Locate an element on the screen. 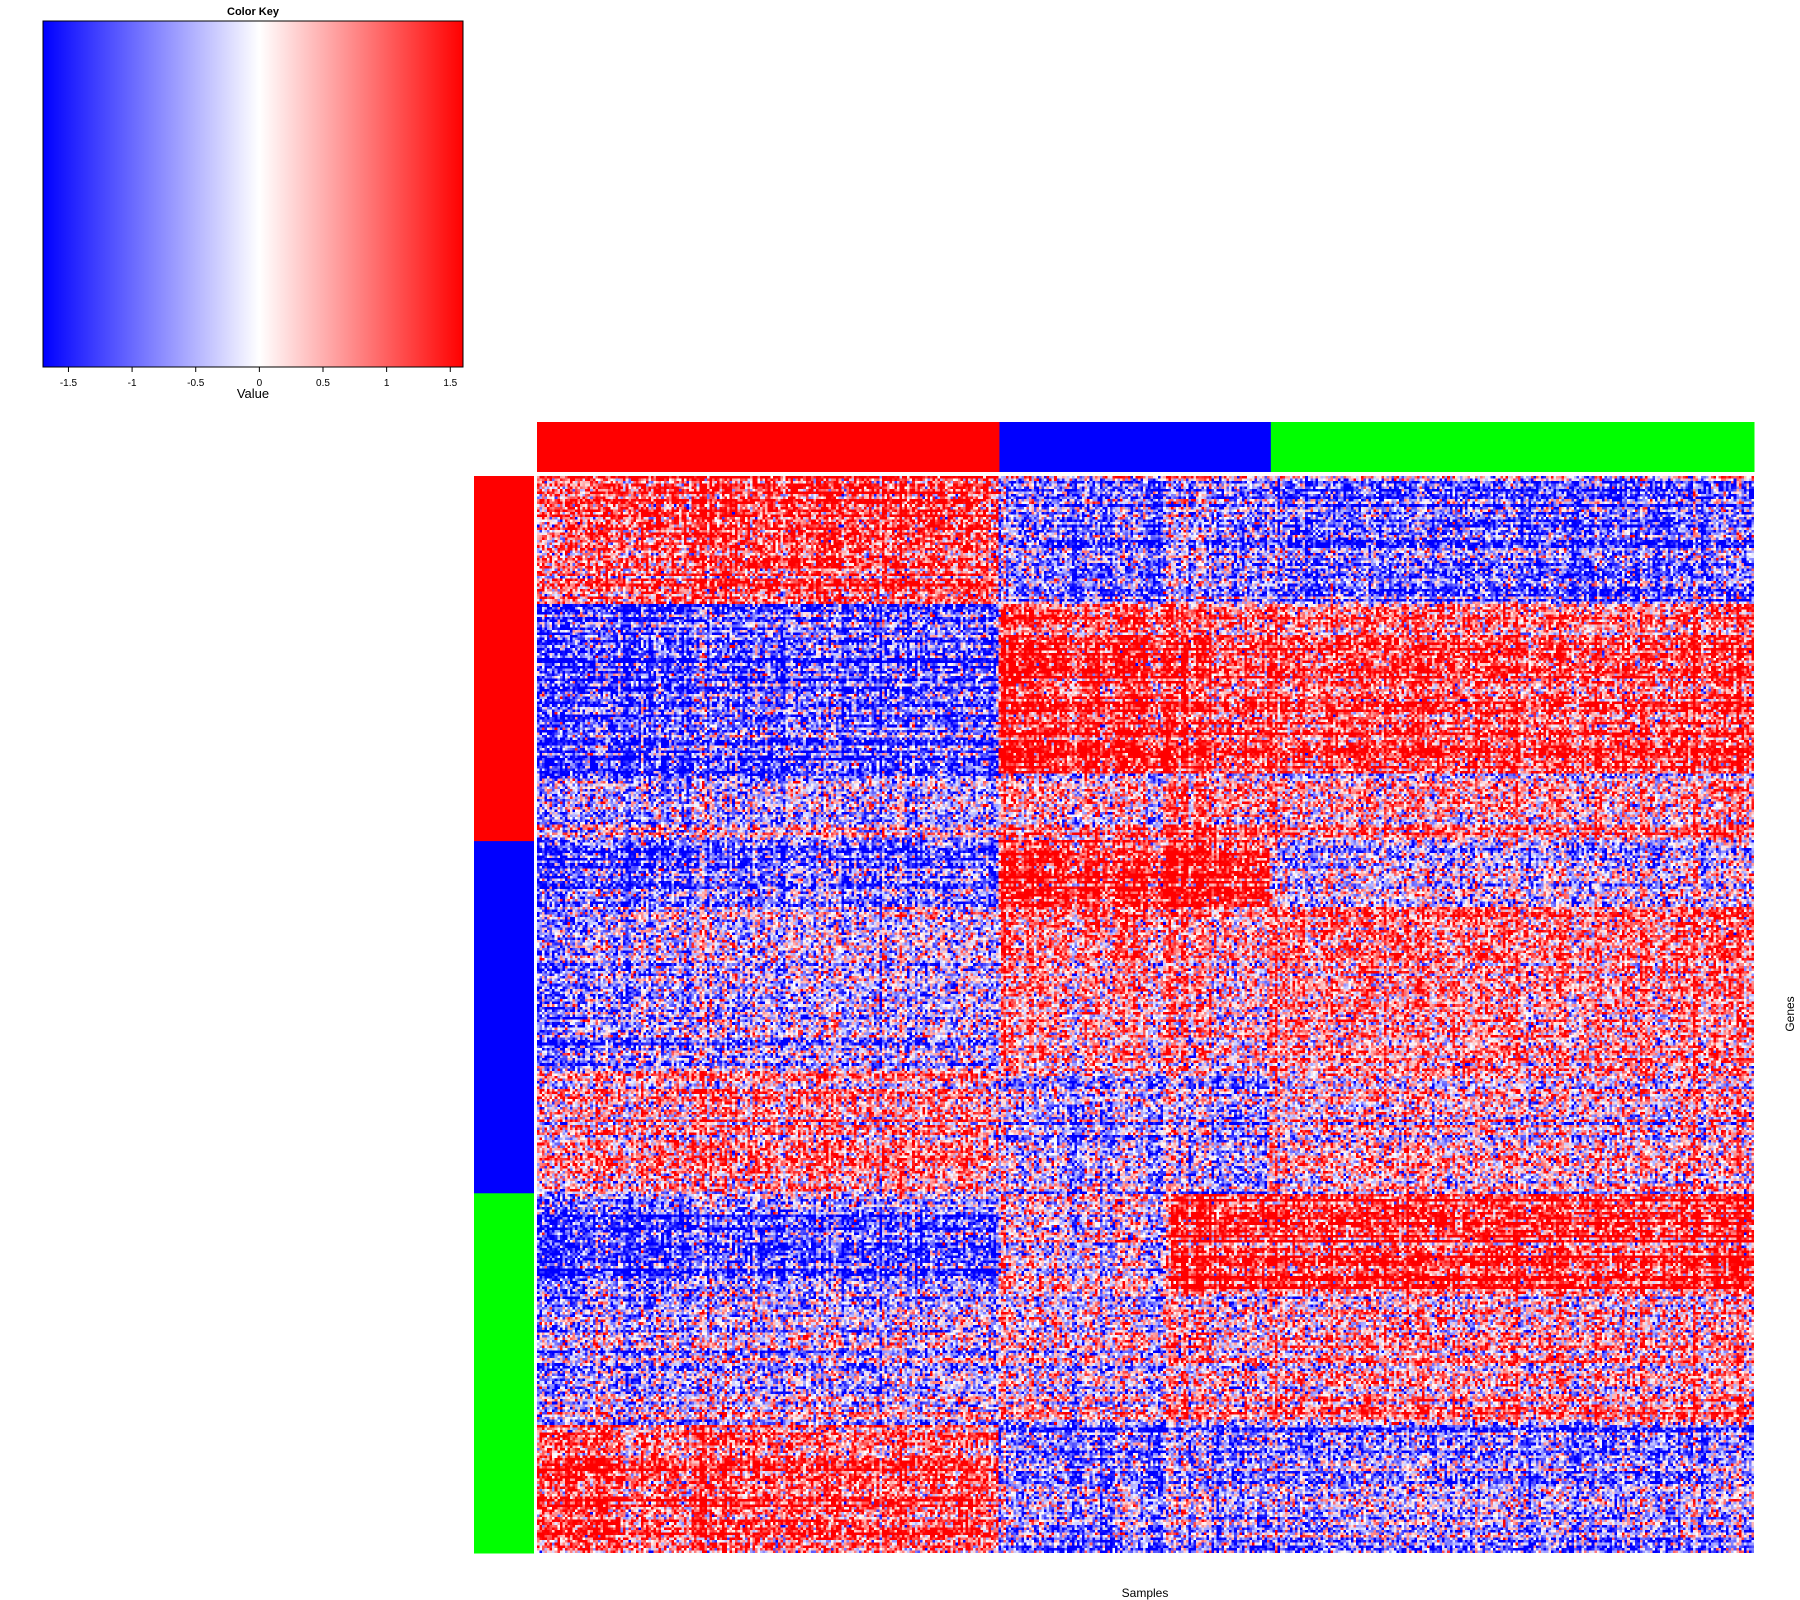 This screenshot has height=1600, width=1800. color-key-axis-label: Value is located at coordinates (253, 393).